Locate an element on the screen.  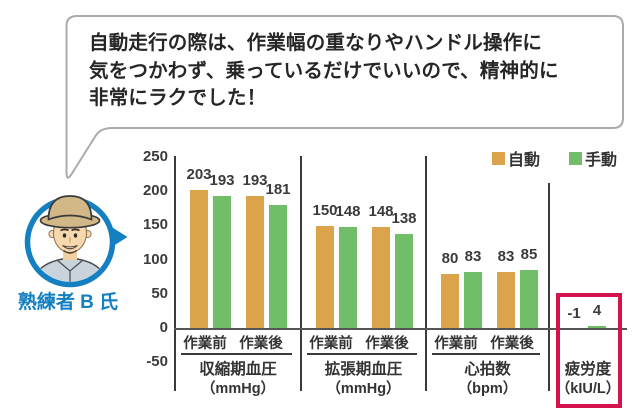
bubble-line-3: 非常にラクでした！ is located at coordinates (178, 98).